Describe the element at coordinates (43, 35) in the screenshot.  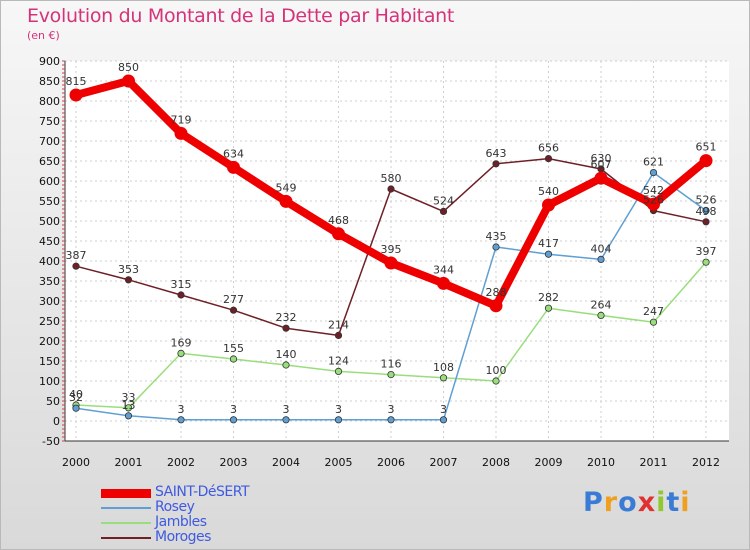
I see `chart-unit: (en €)` at that location.